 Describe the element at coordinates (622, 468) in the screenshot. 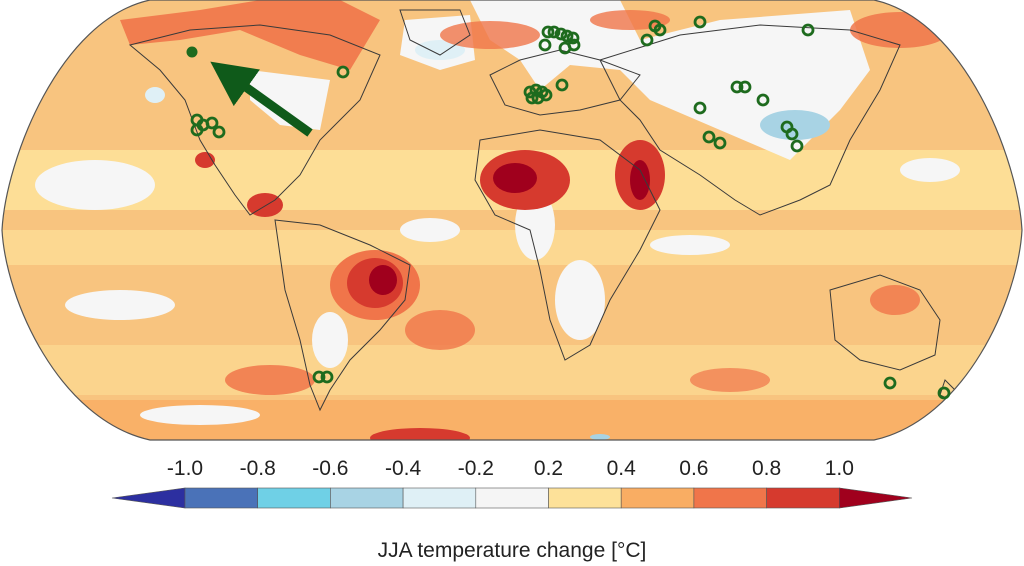

I see `colorbar-tick-label: 0.4` at that location.